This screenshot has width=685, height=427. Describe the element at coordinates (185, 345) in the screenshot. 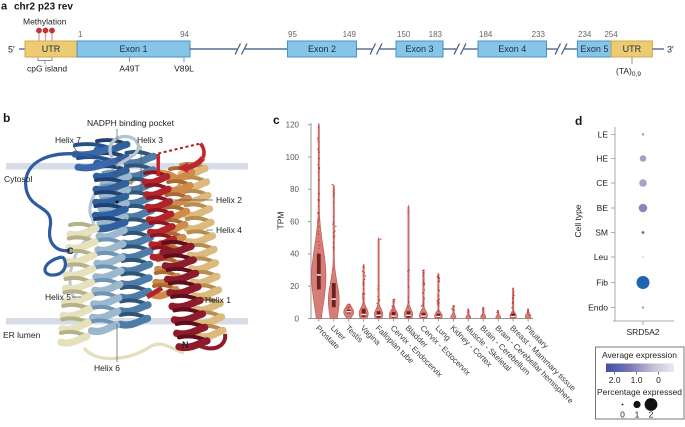

I see `svg-text: N` at that location.